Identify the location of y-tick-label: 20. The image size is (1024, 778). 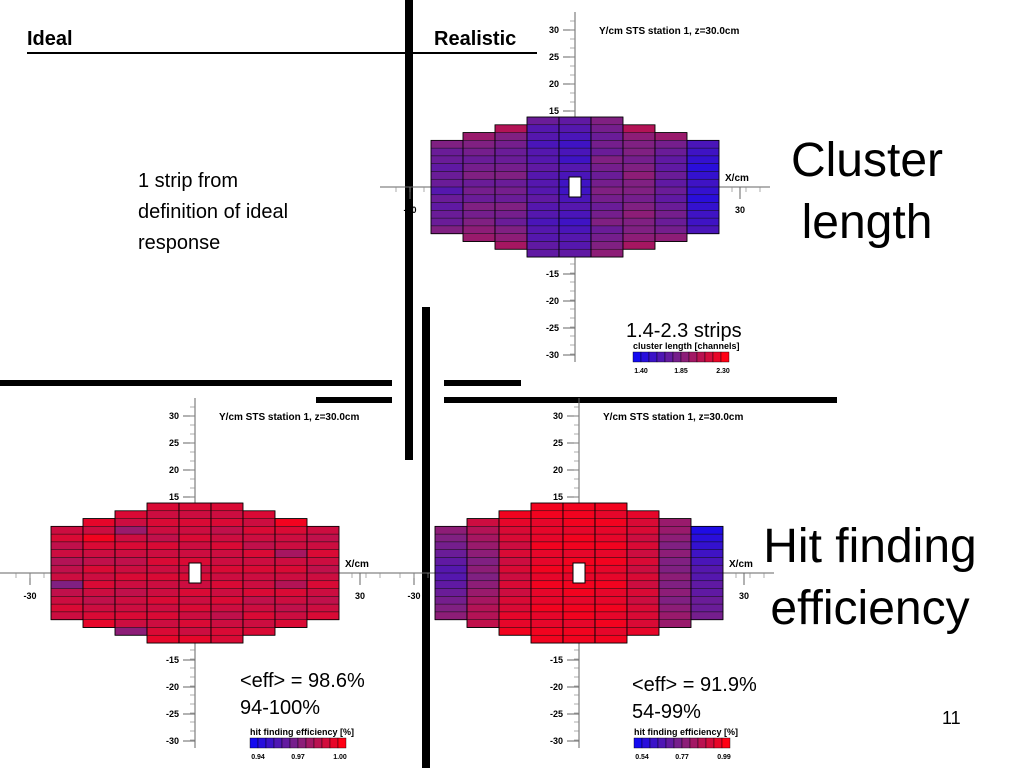
(558, 470).